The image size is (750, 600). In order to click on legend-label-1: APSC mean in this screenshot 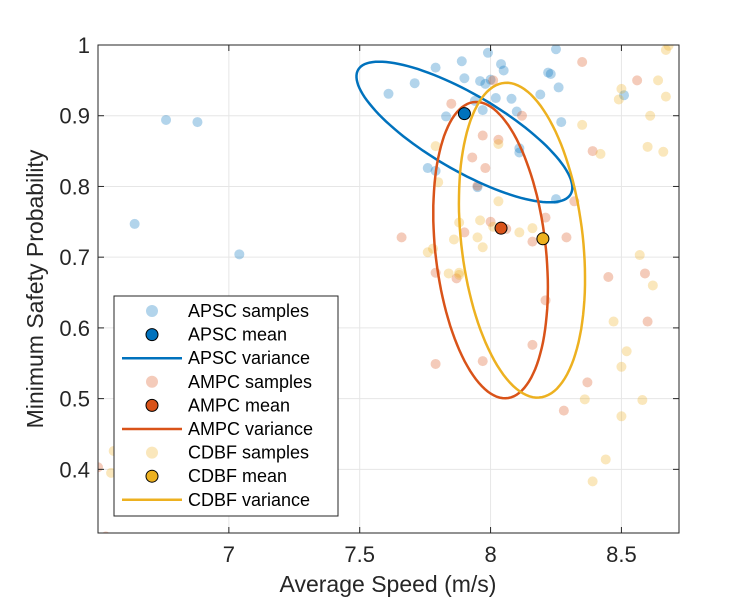, I will do `click(237, 335)`.